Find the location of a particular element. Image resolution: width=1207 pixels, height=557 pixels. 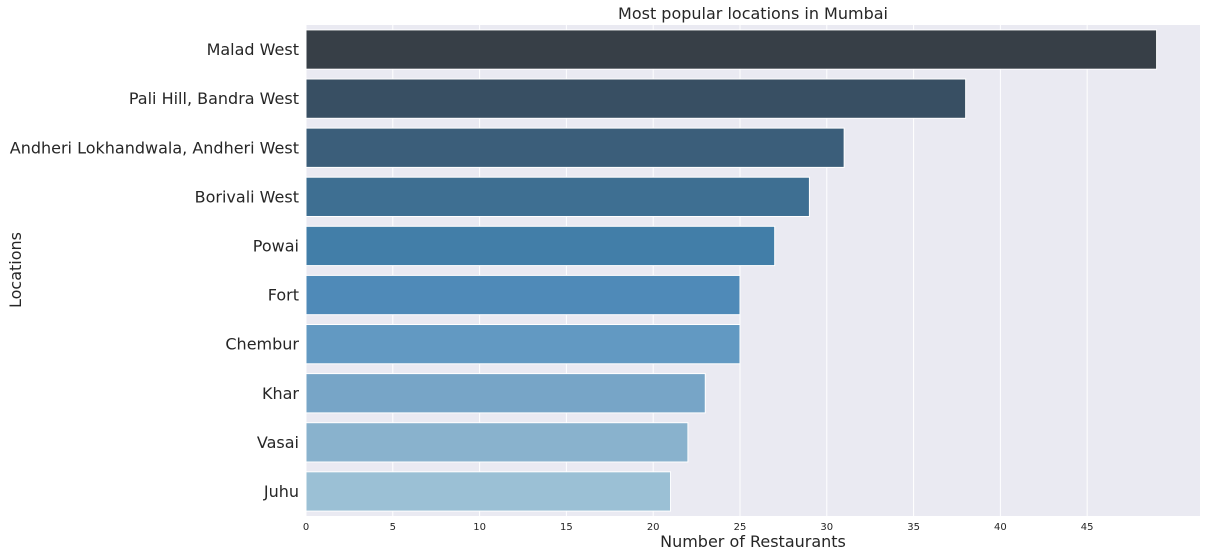

y-tick-label: Powai is located at coordinates (276, 245).